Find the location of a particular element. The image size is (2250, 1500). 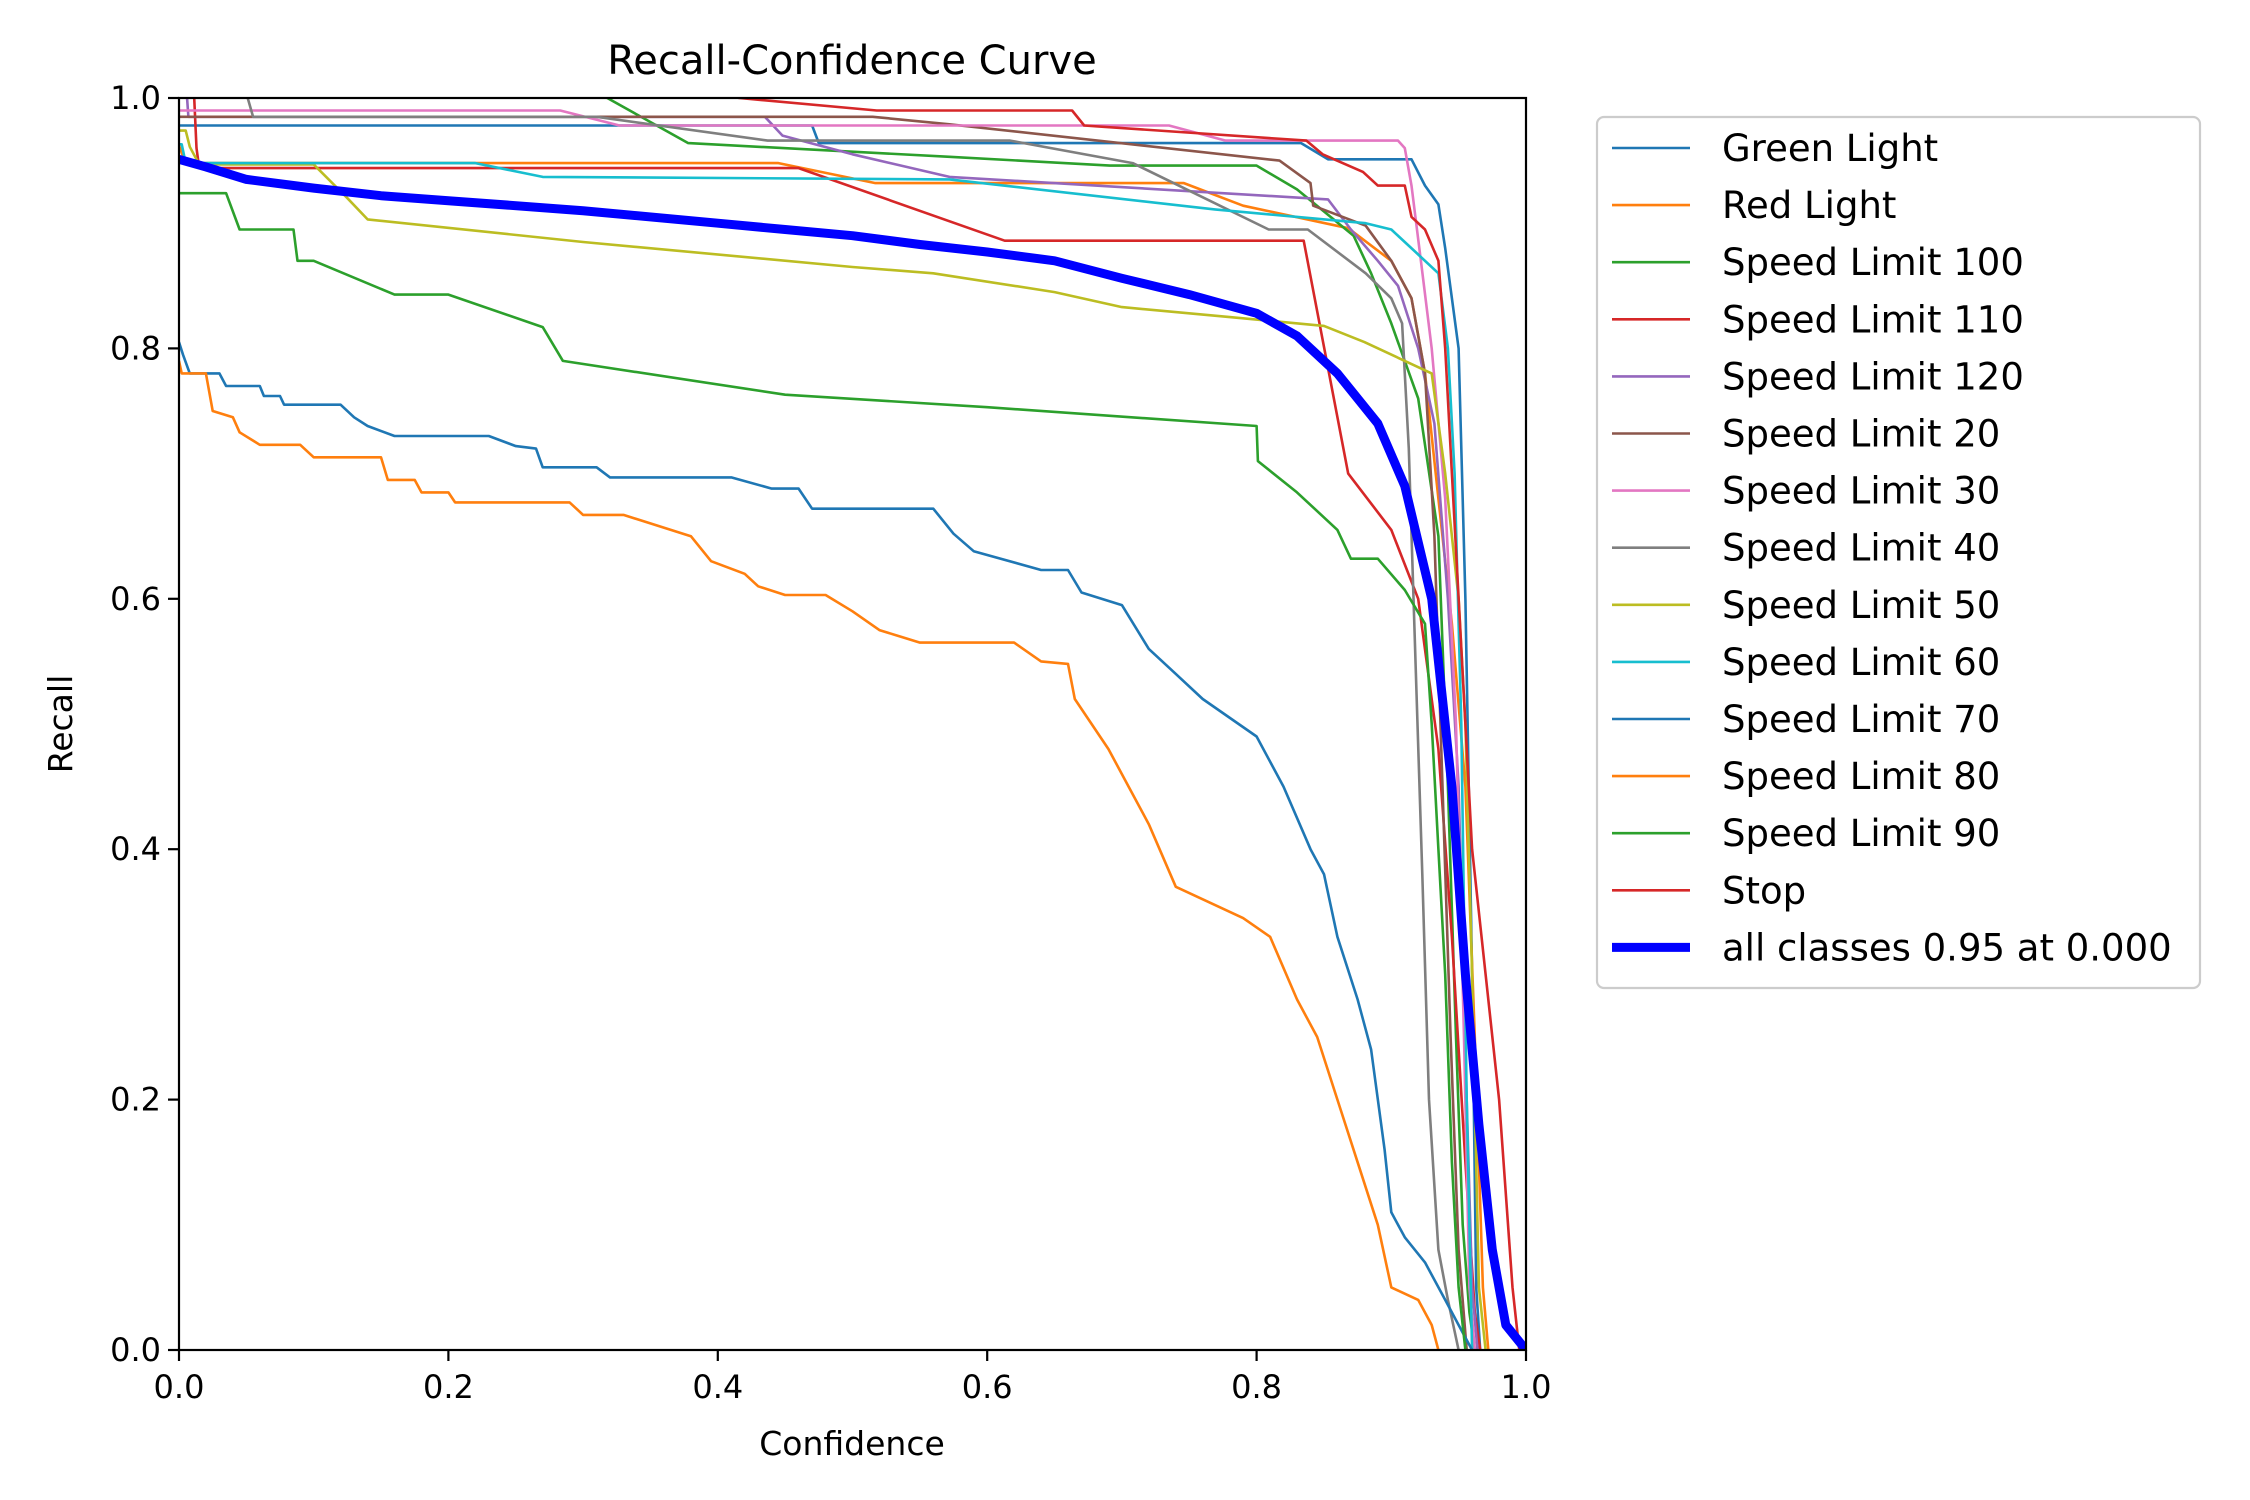

y-tick-label: 1.0 is located at coordinates (135, 98).